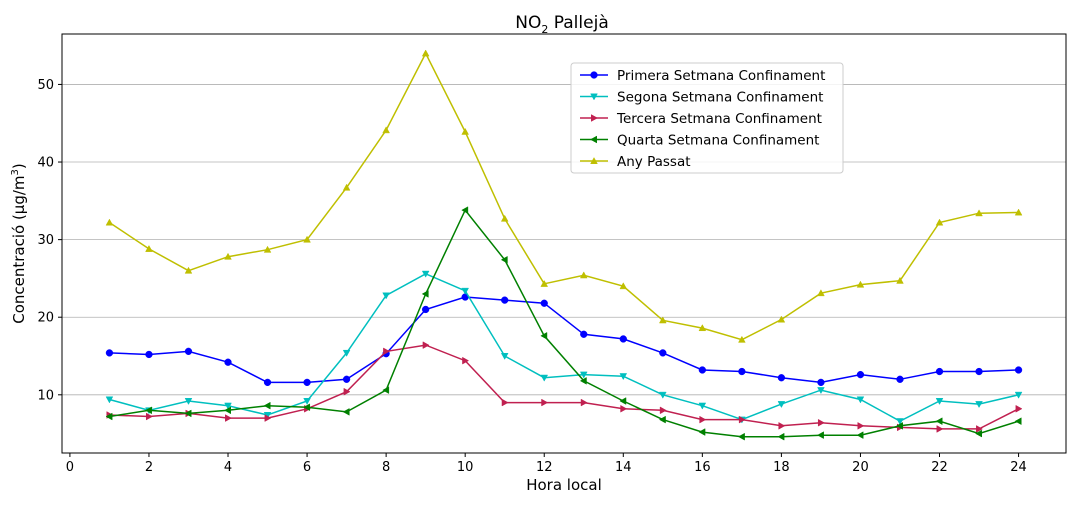 The width and height of the screenshot is (1080, 508). I want to click on legend-box, so click(707, 118).